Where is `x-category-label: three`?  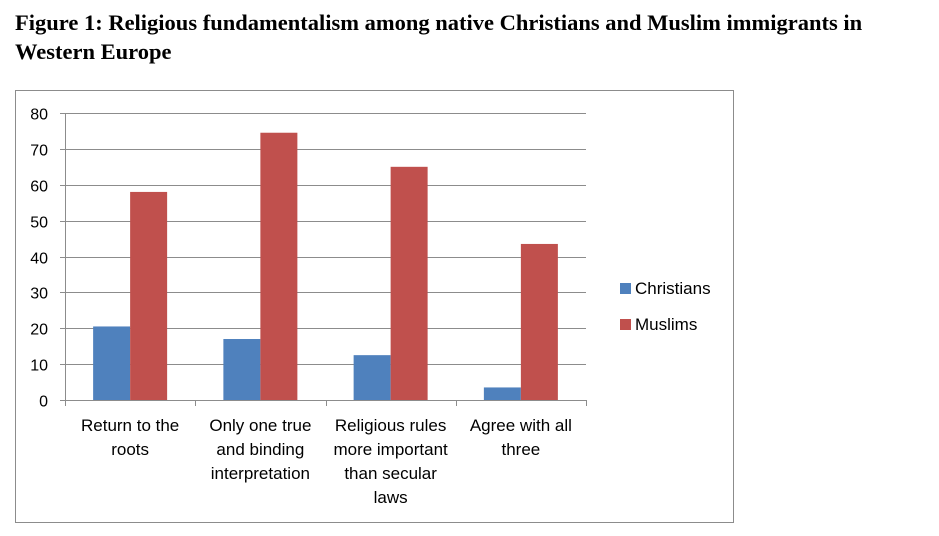 x-category-label: three is located at coordinates (521, 449).